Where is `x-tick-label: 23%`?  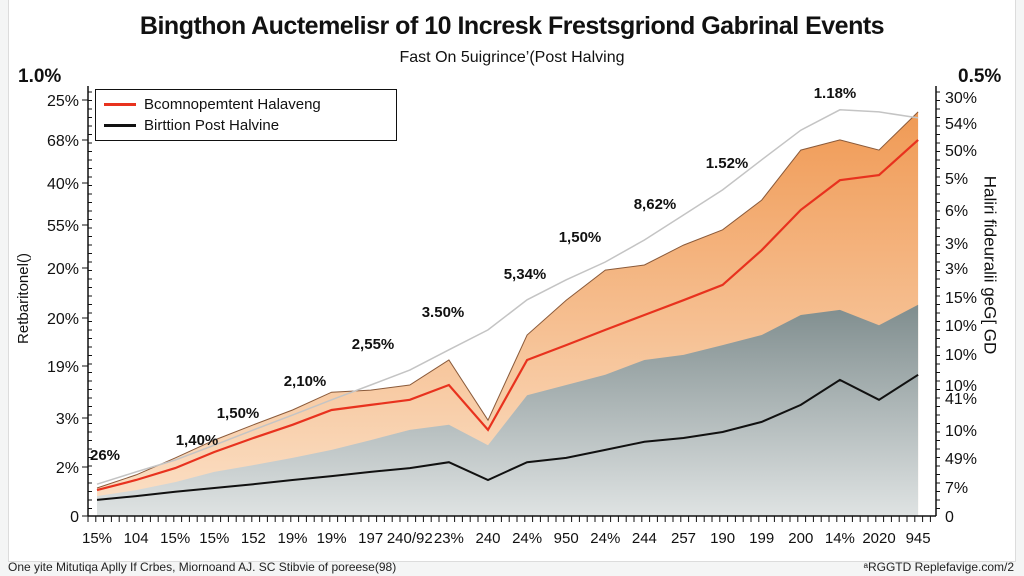
x-tick-label: 23% is located at coordinates (449, 538).